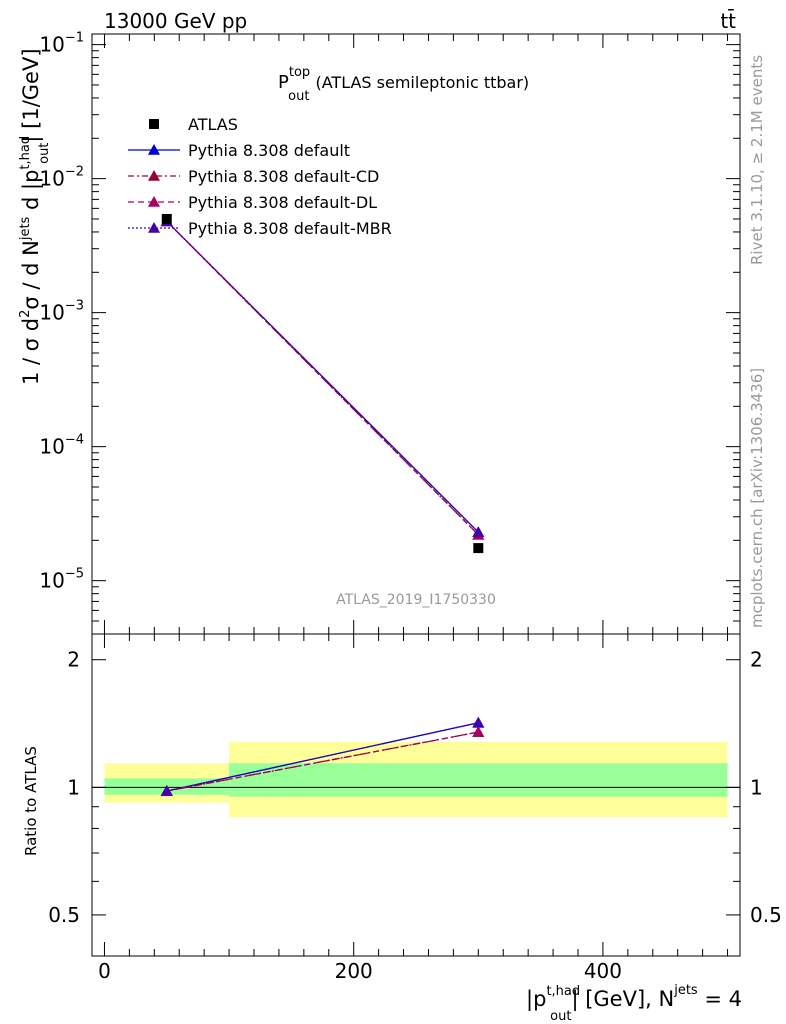 The image size is (786, 1024). I want to click on main-series-layer, so click(322, 383).